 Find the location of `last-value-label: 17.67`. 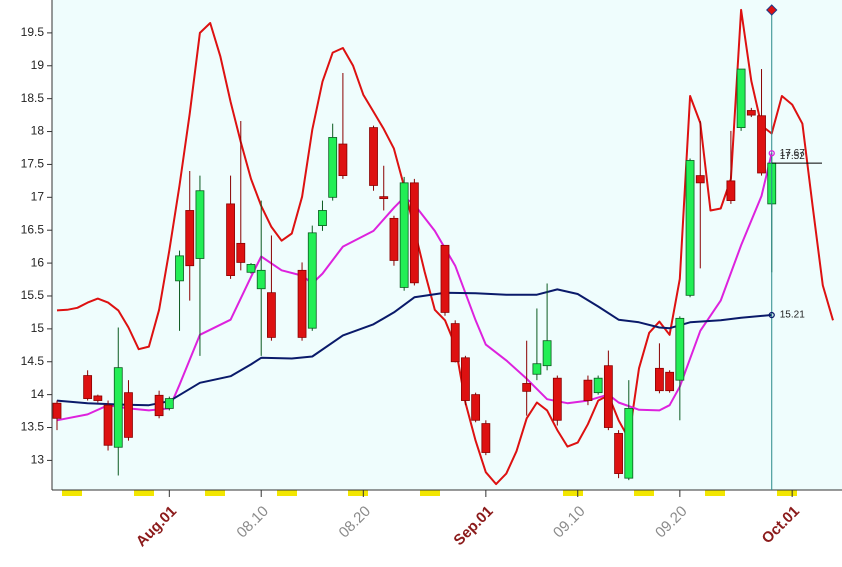

last-value-label: 17.67 is located at coordinates (792, 153).